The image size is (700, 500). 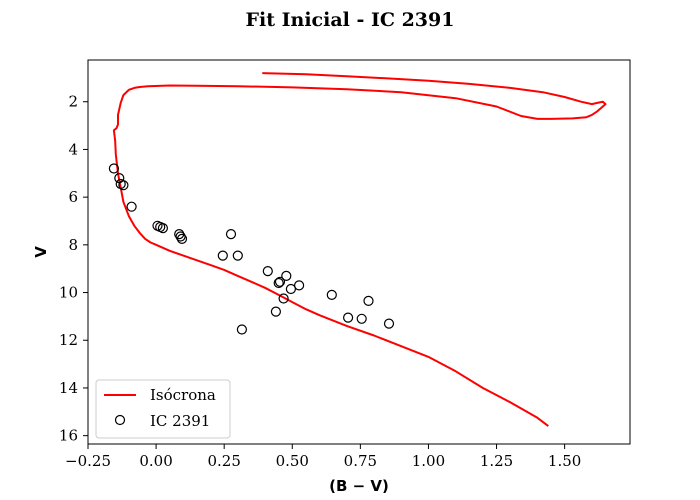 What do you see at coordinates (73, 102) in the screenshot?
I see `y-tick-label: 2` at bounding box center [73, 102].